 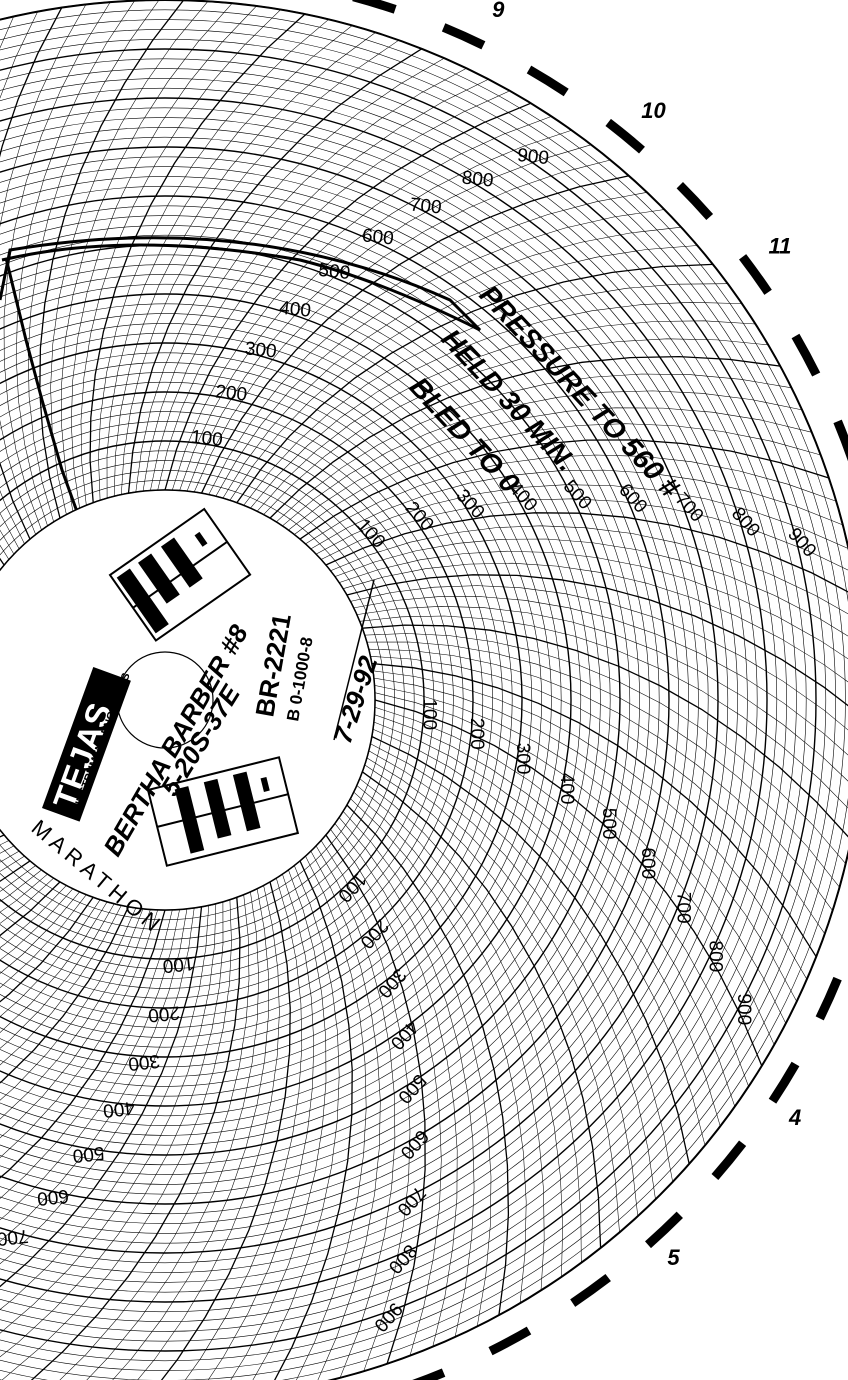 I want to click on form-box-top, so click(x=180, y=574).